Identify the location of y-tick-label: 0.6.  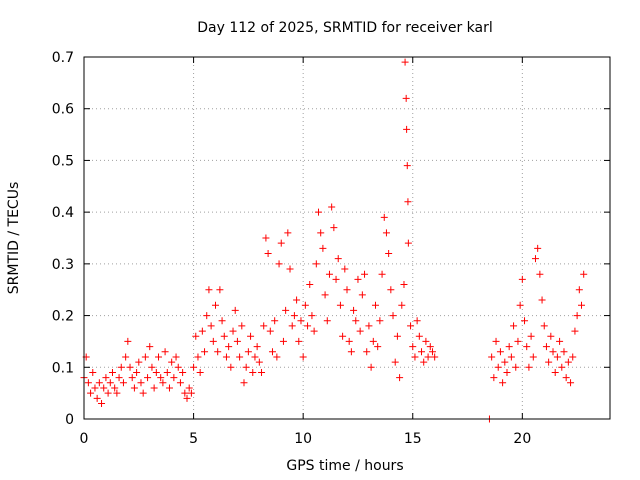
(63, 110).